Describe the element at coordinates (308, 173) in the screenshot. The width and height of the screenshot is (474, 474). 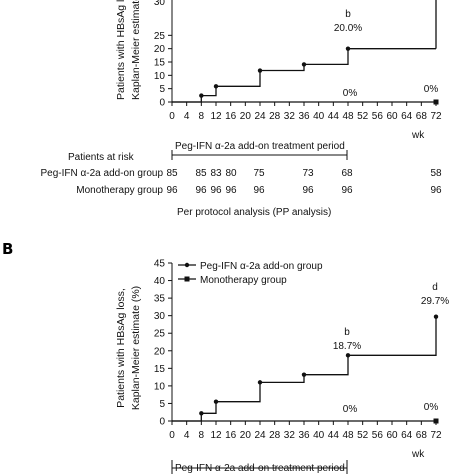
I see `risk-value-peg-ifn: 73` at that location.